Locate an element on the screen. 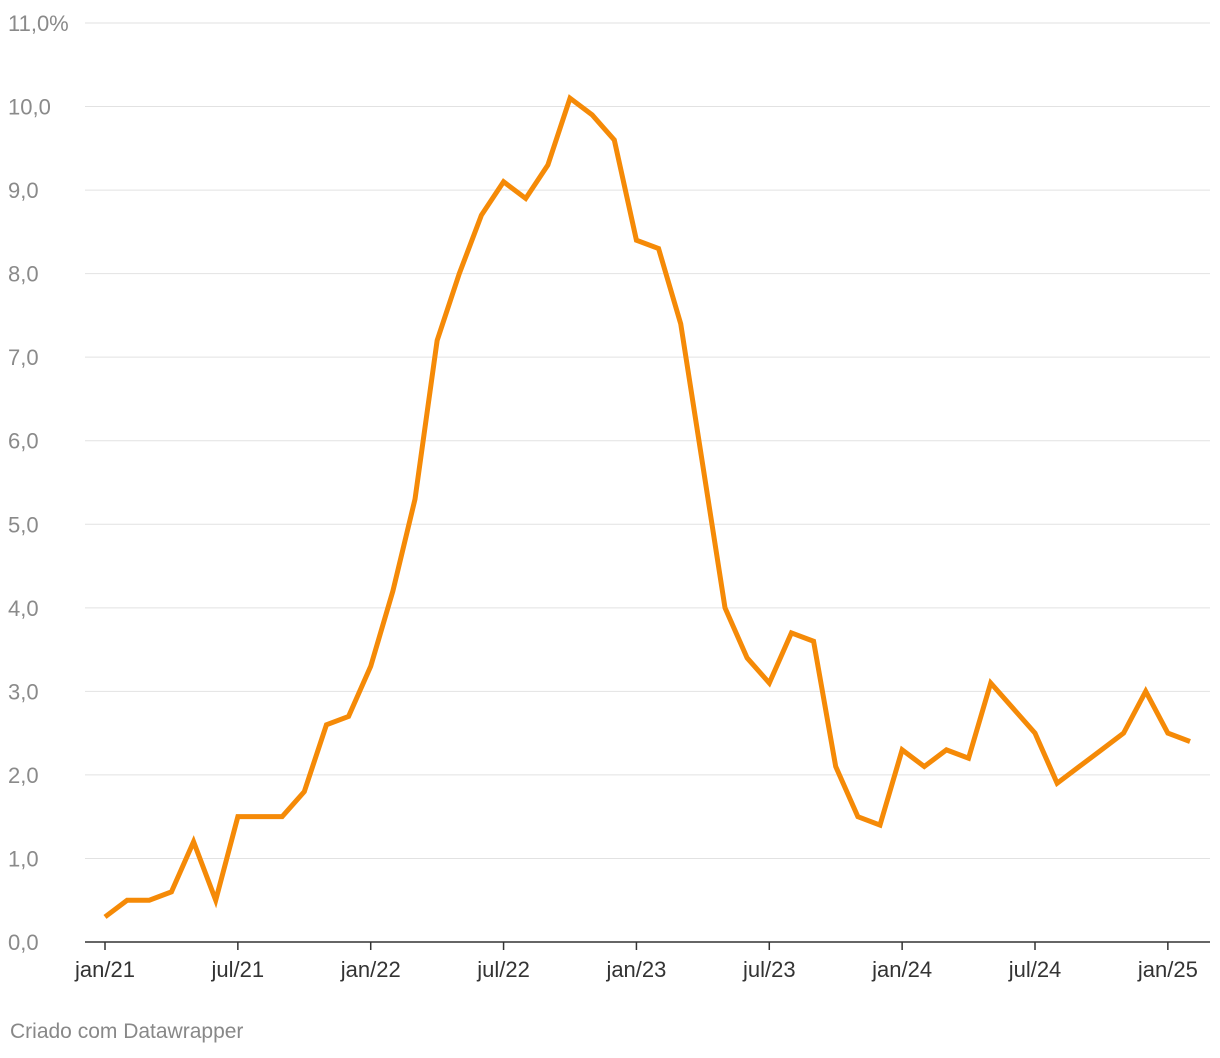 This screenshot has width=1220, height=1058. y-tick-label-7: 7,0 is located at coordinates (23, 357).